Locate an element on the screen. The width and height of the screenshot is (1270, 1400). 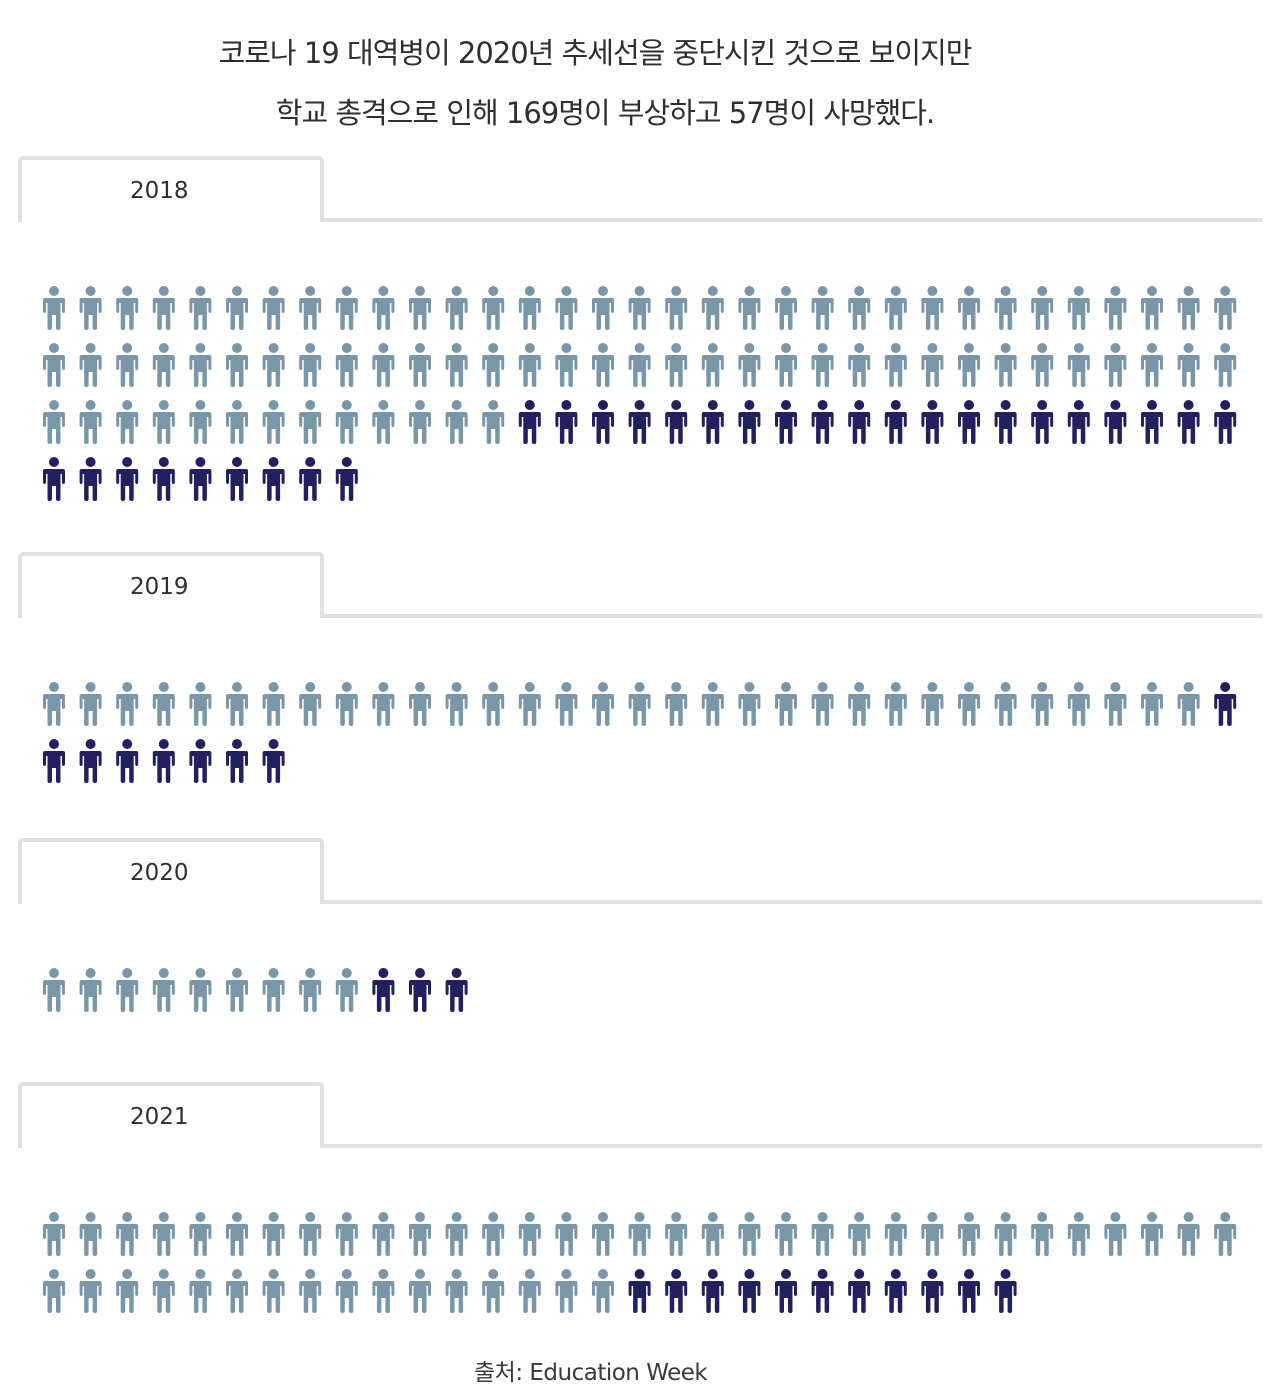
year-tab-2020: 2020 is located at coordinates (171, 871).